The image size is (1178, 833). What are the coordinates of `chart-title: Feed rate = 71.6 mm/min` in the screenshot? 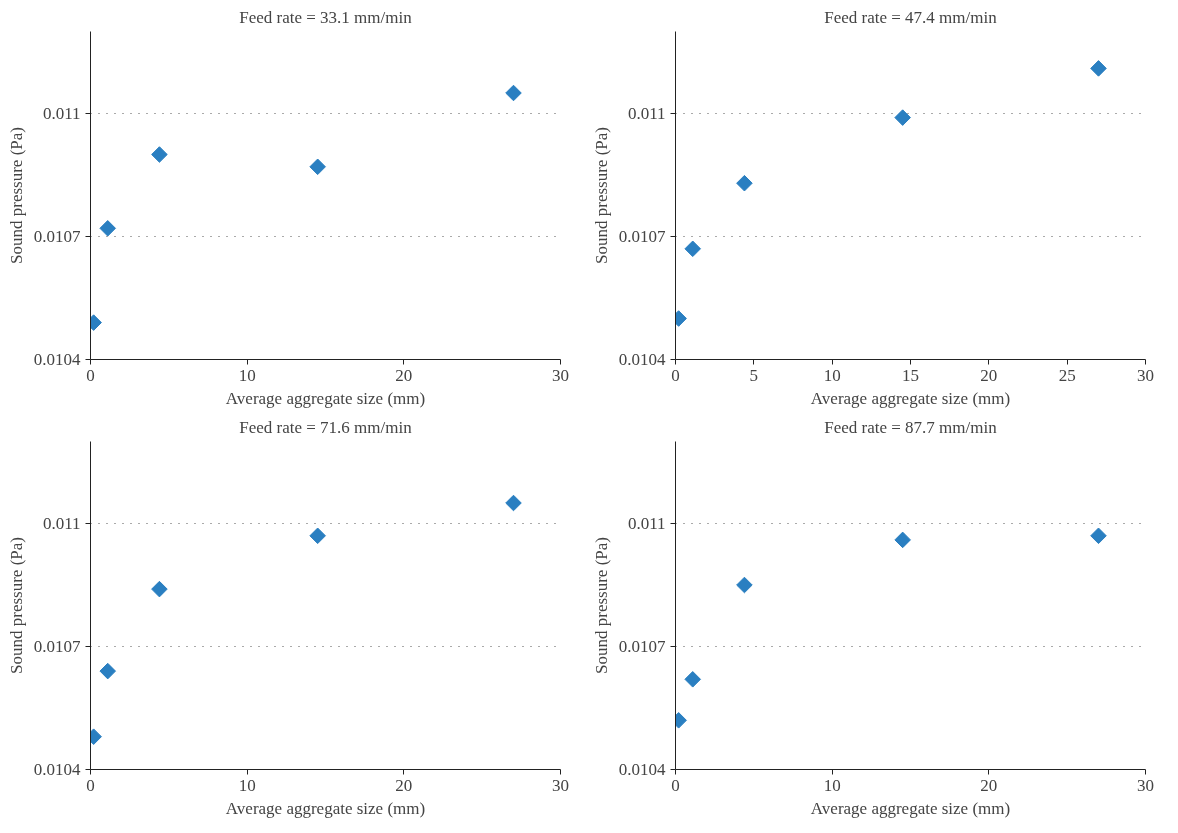 It's located at (326, 427).